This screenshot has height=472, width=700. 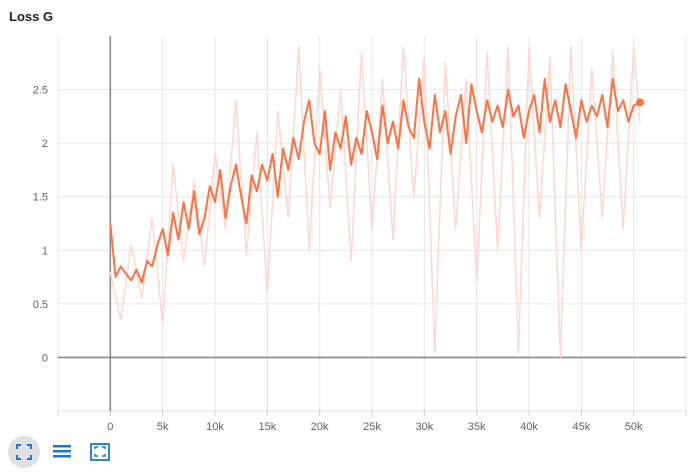 What do you see at coordinates (40, 305) in the screenshot?
I see `y-tick-label: 0.5` at bounding box center [40, 305].